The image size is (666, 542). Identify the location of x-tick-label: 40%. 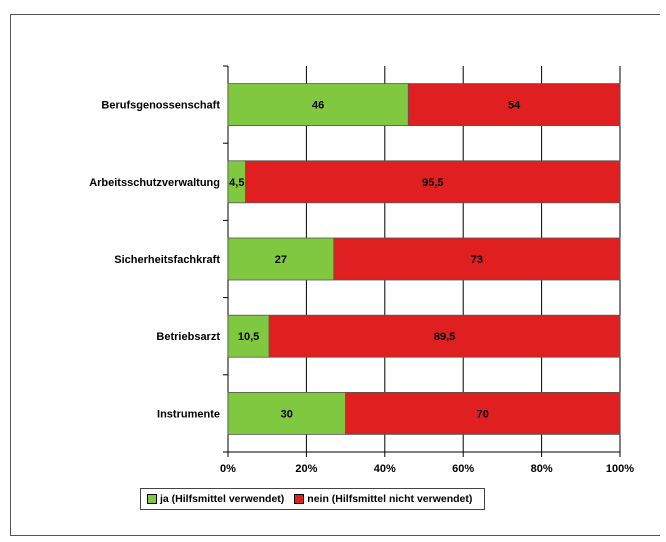
(385, 469).